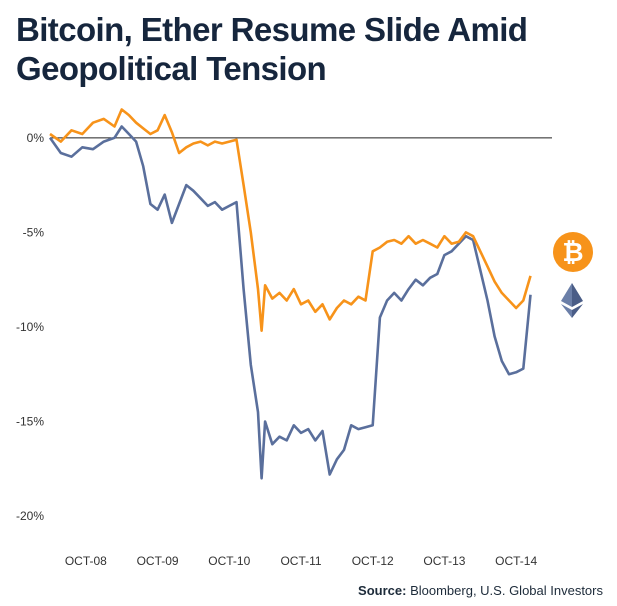 The image size is (617, 606). I want to click on source-label: Source:, so click(382, 590).